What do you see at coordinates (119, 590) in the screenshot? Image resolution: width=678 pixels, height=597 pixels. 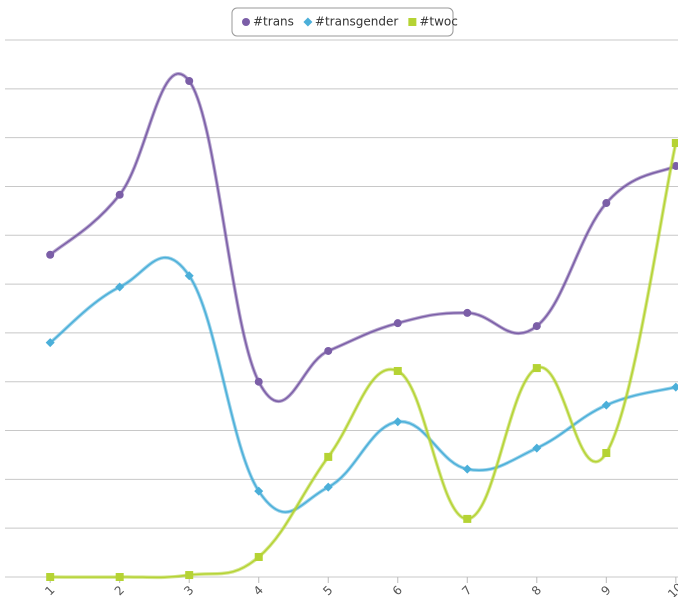 I see `x-tick-label: 2` at bounding box center [119, 590].